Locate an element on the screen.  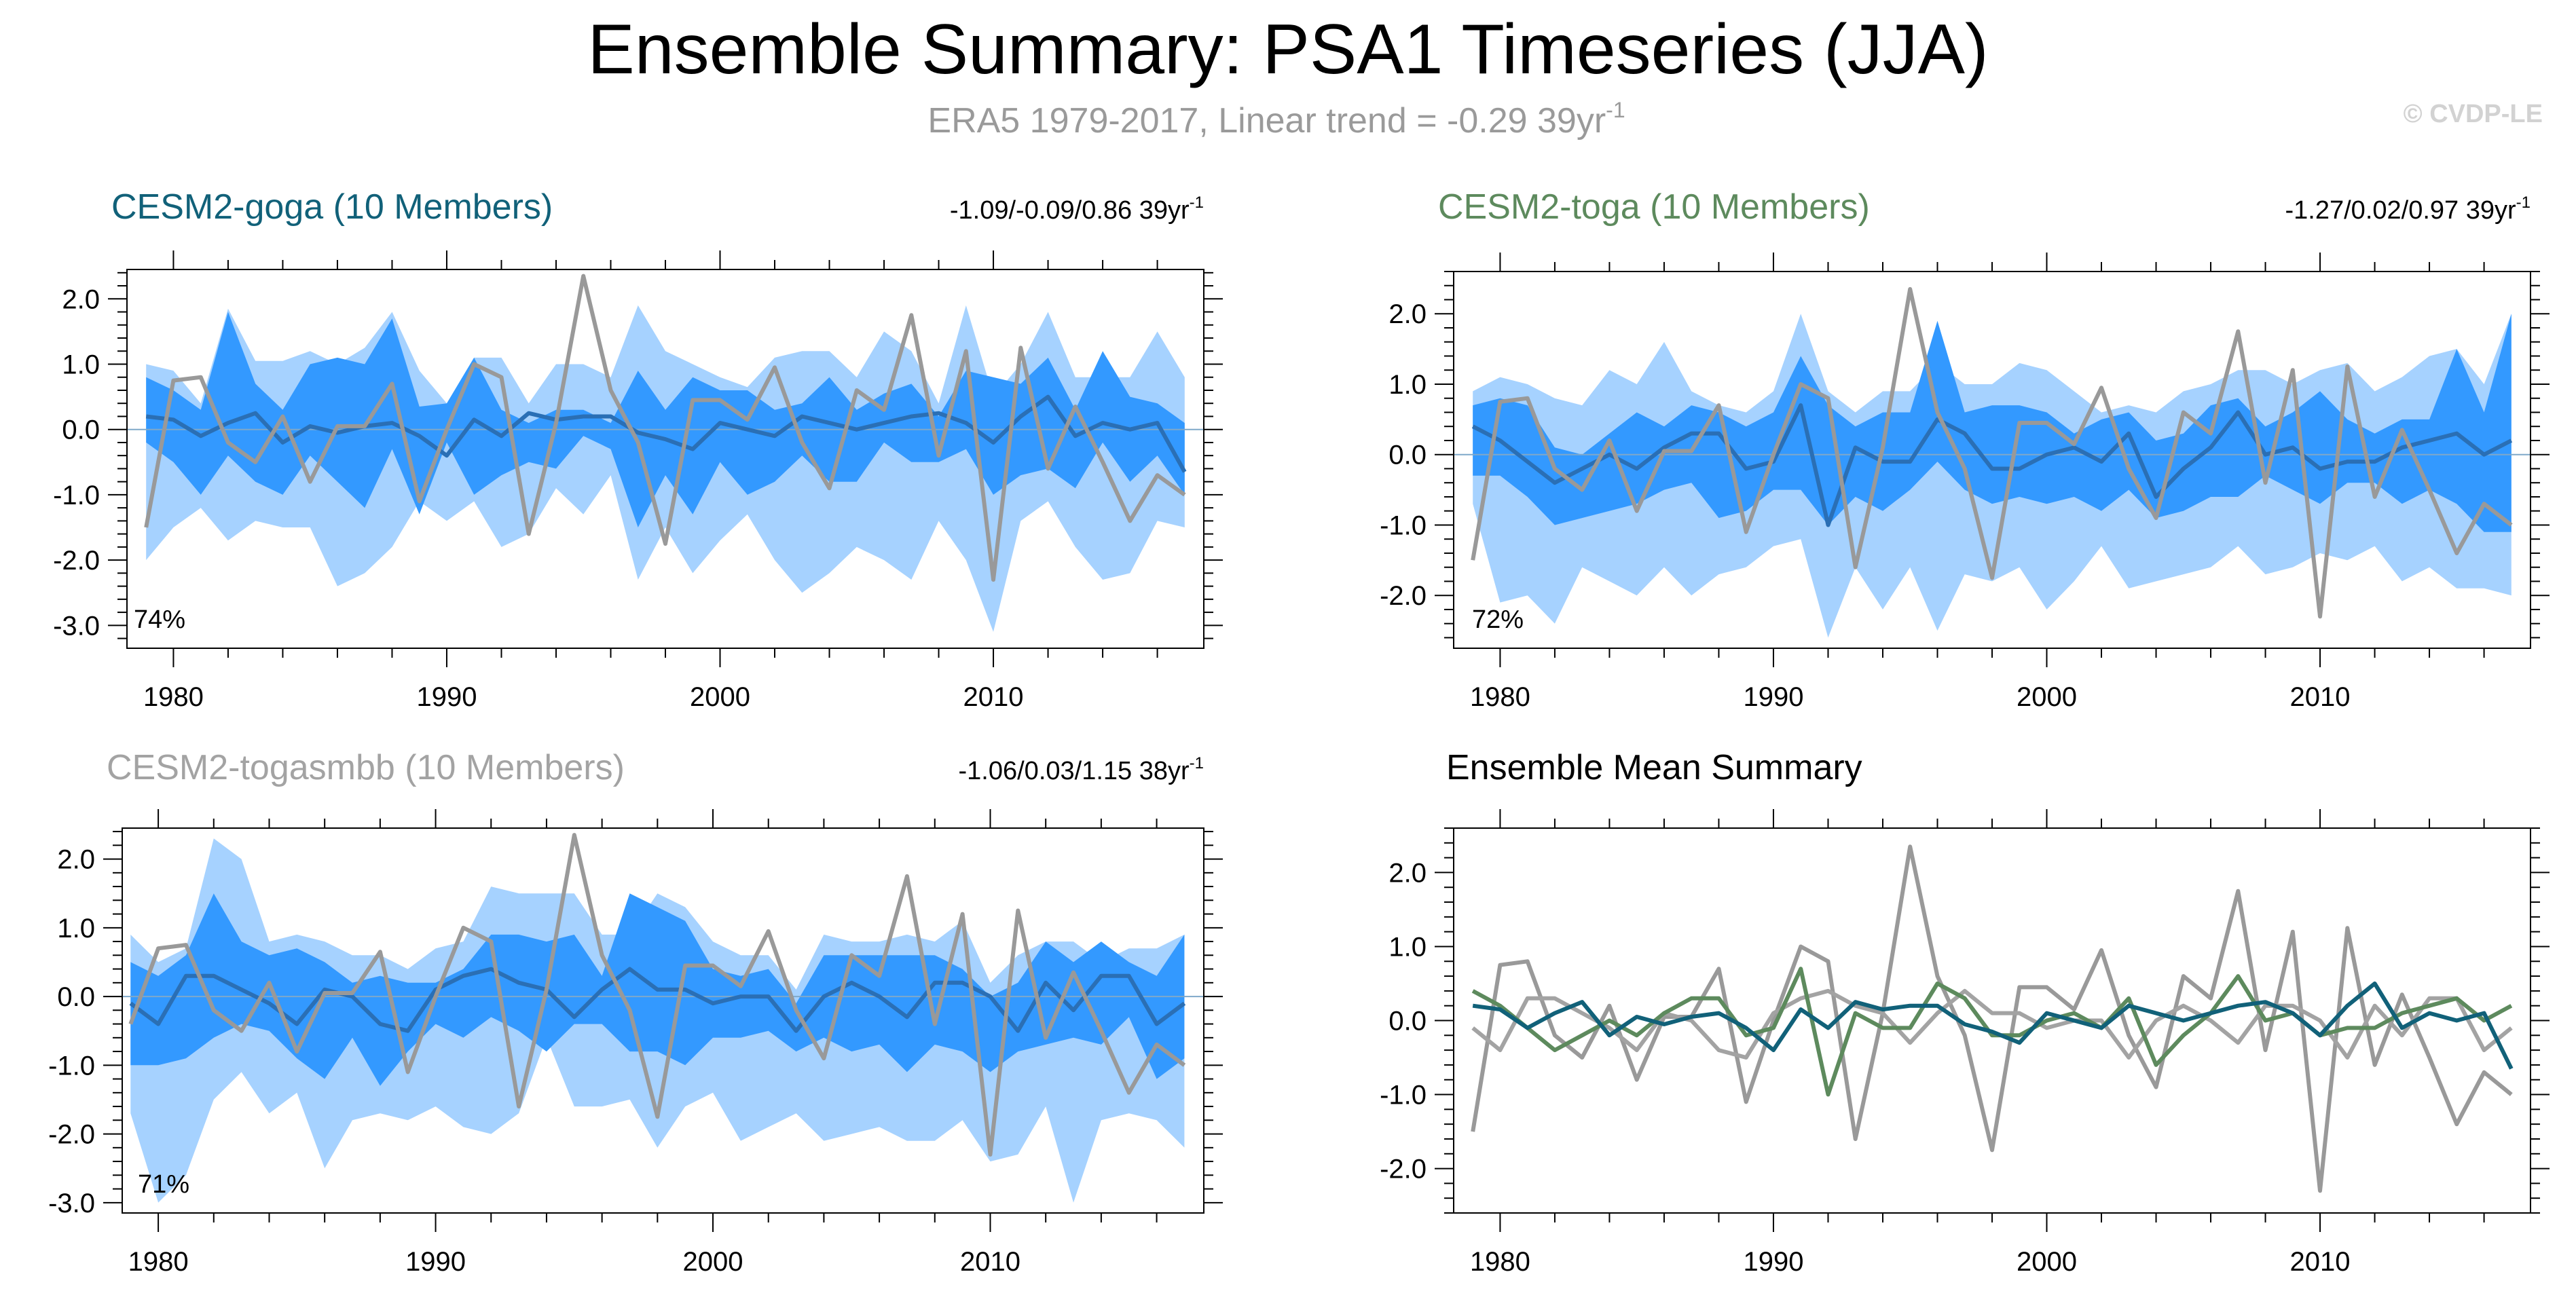
panel-stats-text: -1.09/-0.09/0.86 39yr is located at coordinates (1070, 210).